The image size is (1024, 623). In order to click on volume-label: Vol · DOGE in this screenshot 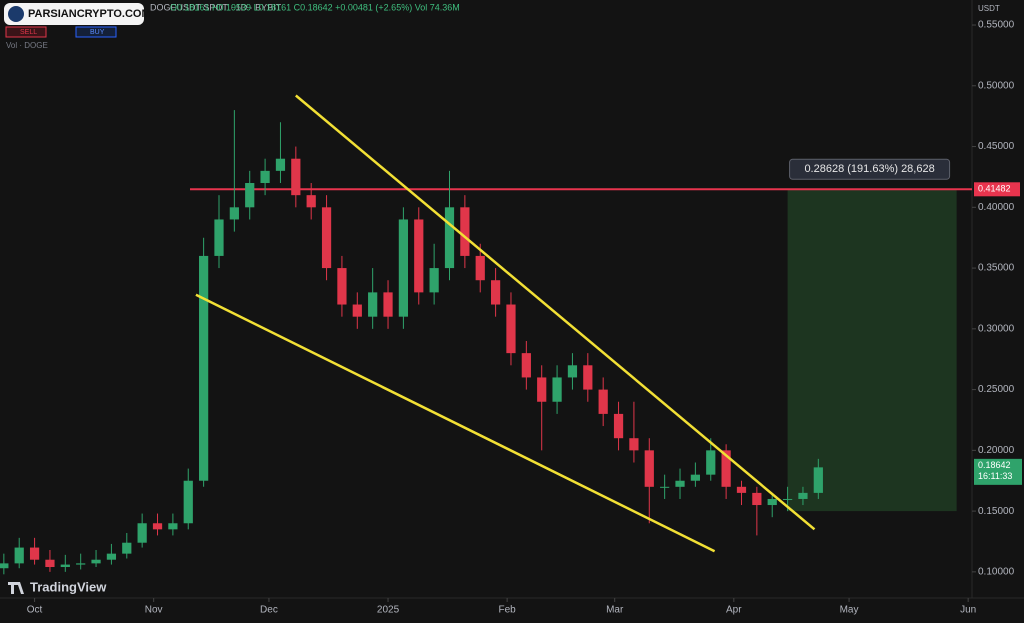, I will do `click(27, 45)`.